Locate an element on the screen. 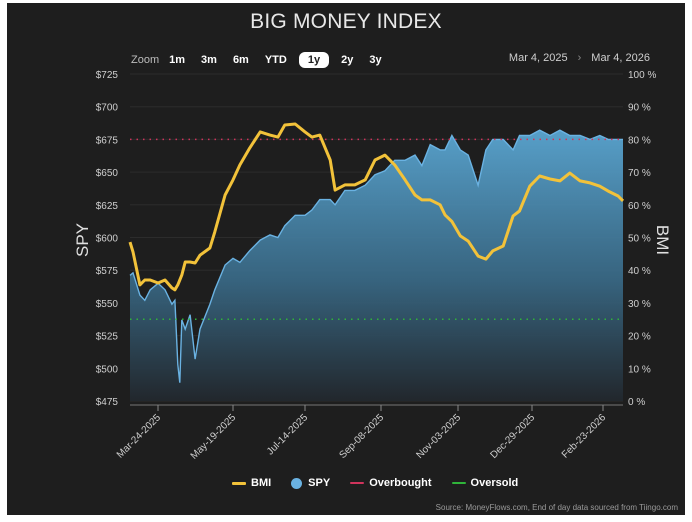 The height and width of the screenshot is (522, 692). y-tick-left: $550 is located at coordinates (107, 304).